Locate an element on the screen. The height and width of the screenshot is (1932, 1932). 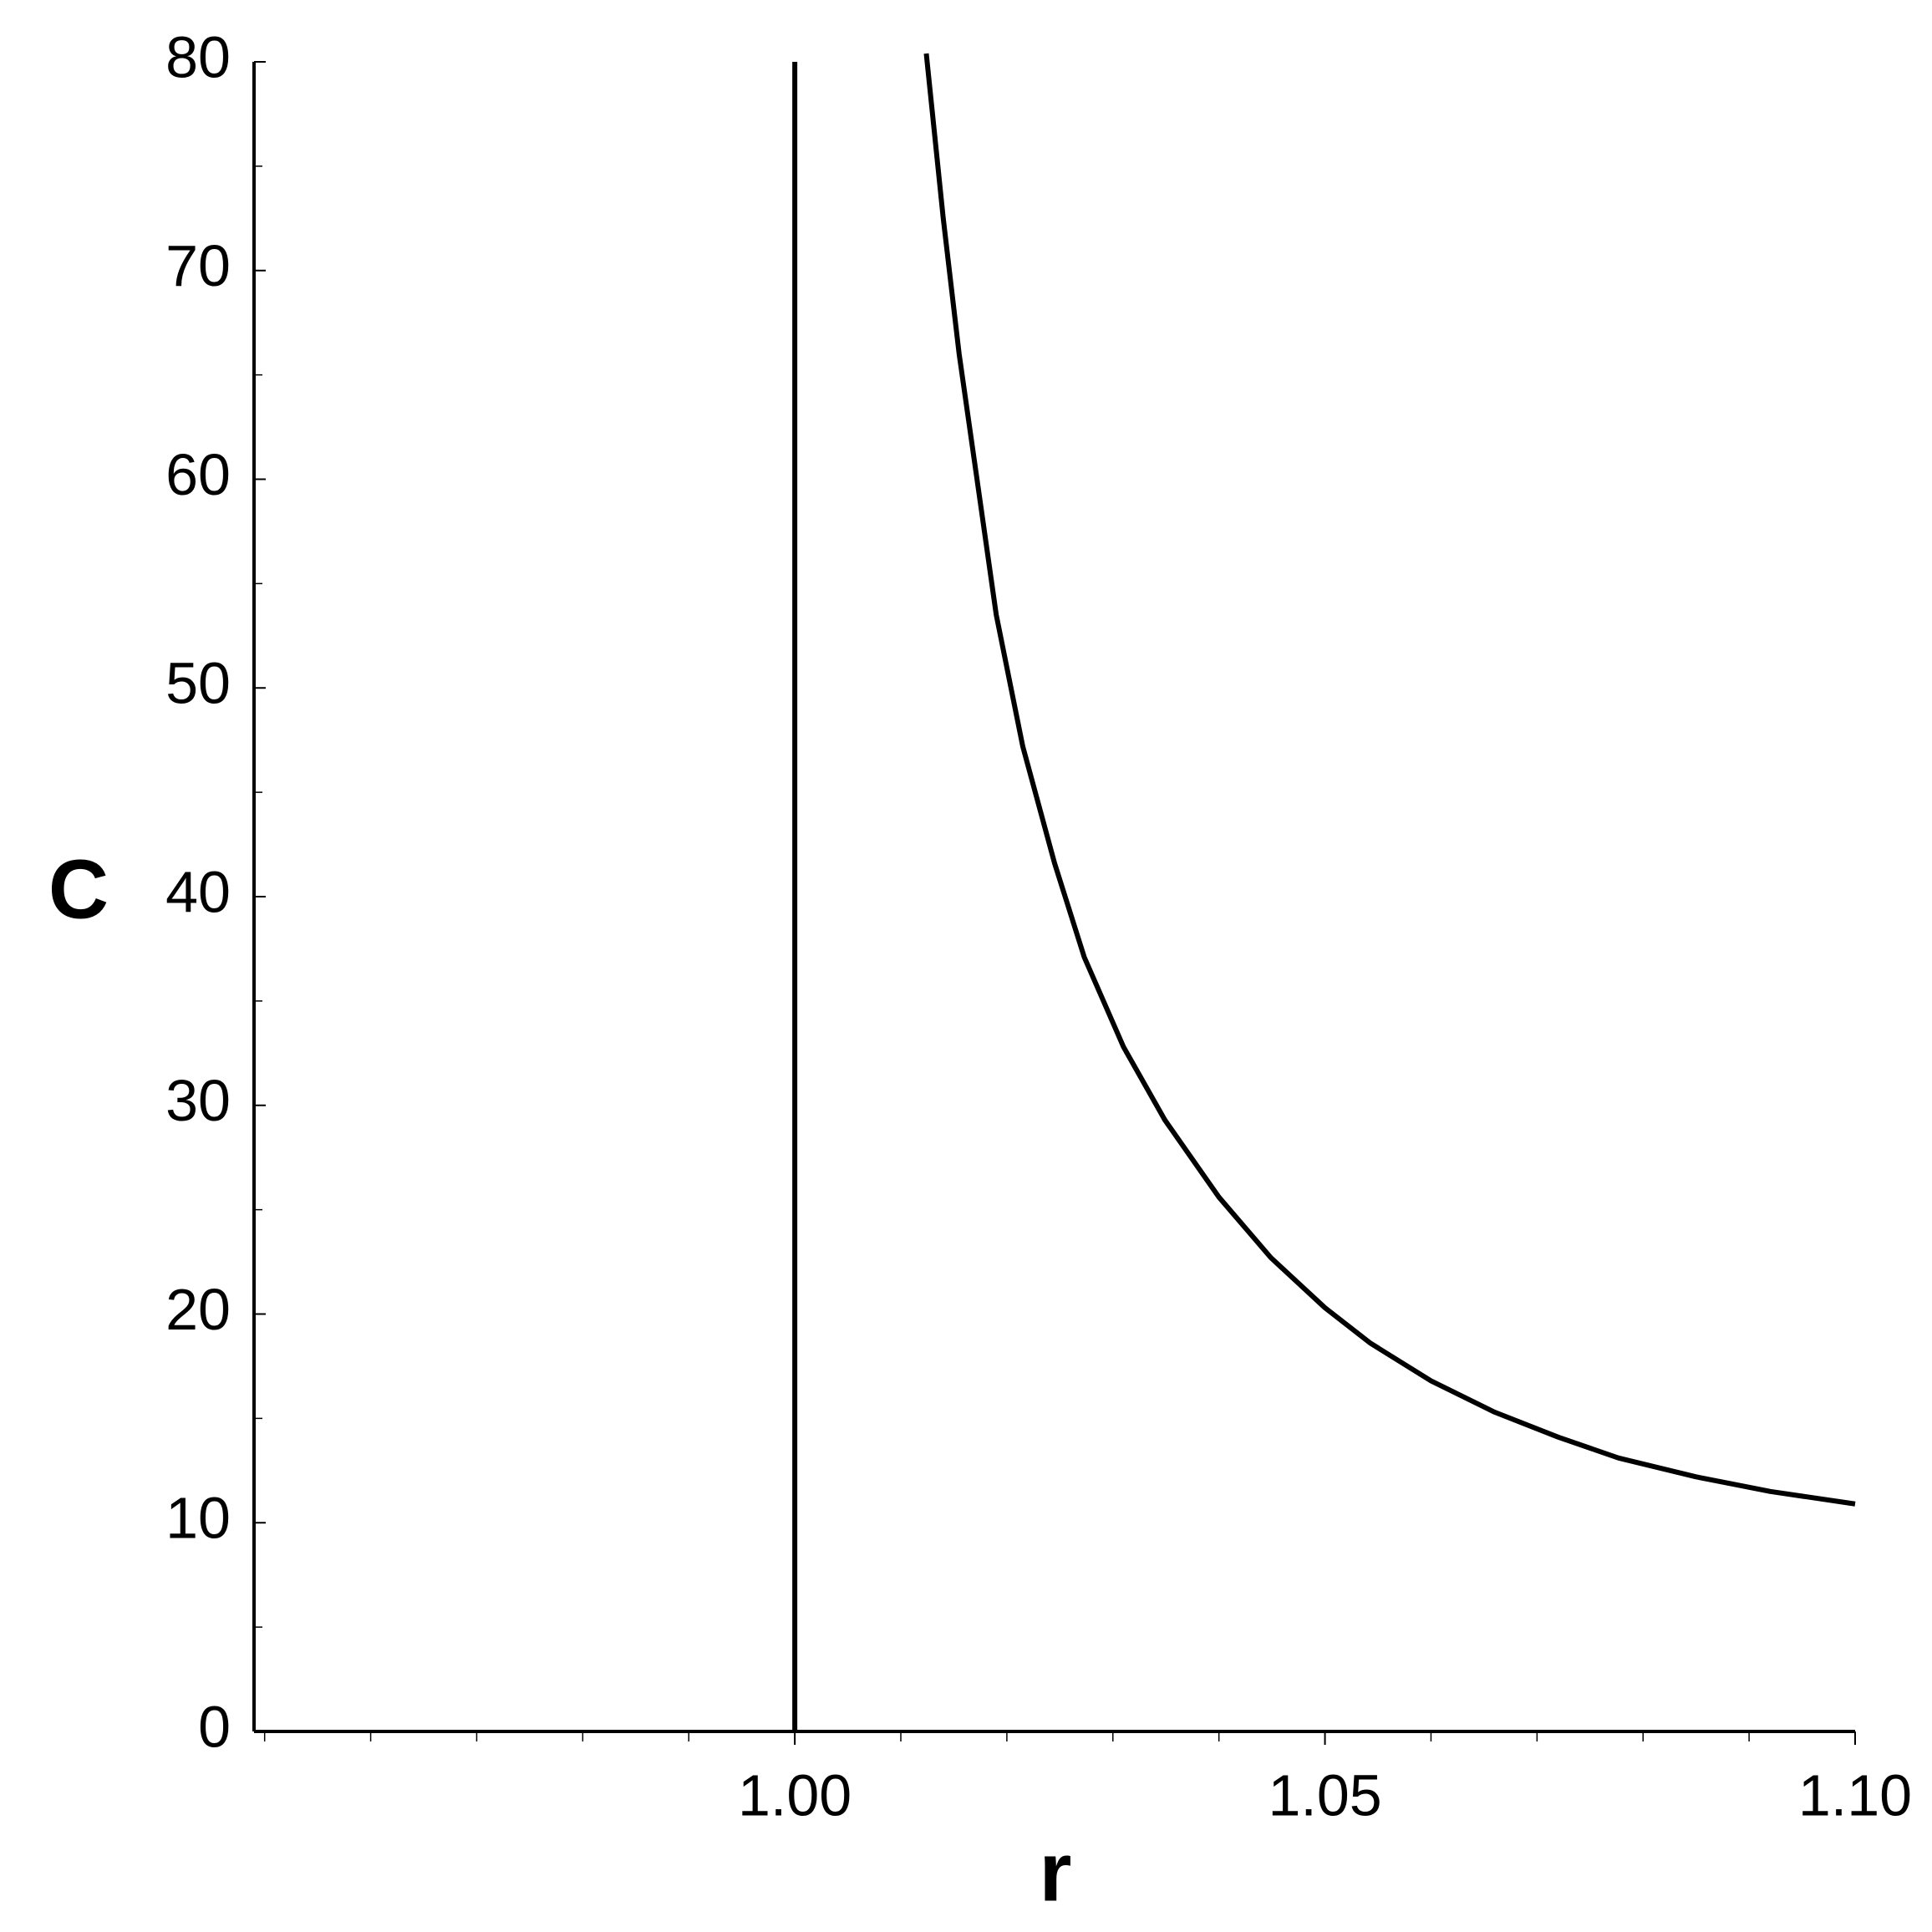
x-tick-label: 1.05 is located at coordinates (1324, 1795).